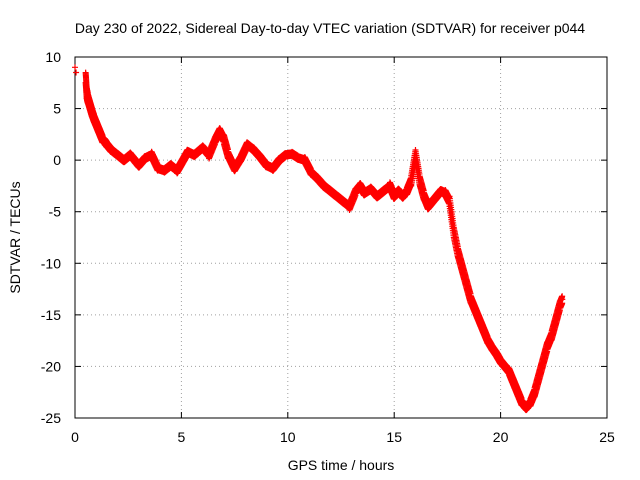  What do you see at coordinates (57, 109) in the screenshot?
I see `y-tick-label: 5` at bounding box center [57, 109].